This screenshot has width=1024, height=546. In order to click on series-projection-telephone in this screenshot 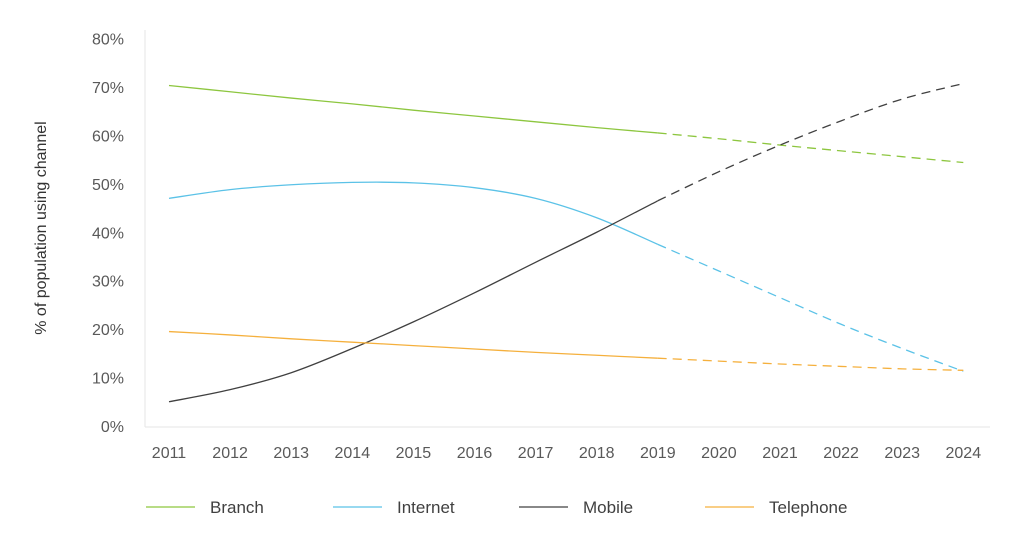, I will do `click(810, 364)`.